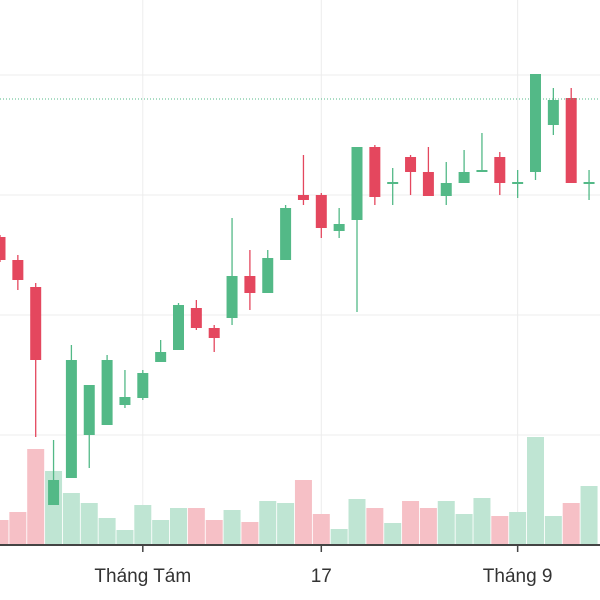 The image size is (600, 600). Describe the element at coordinates (321, 576) in the screenshot. I see `x-tick-label: 17` at that location.